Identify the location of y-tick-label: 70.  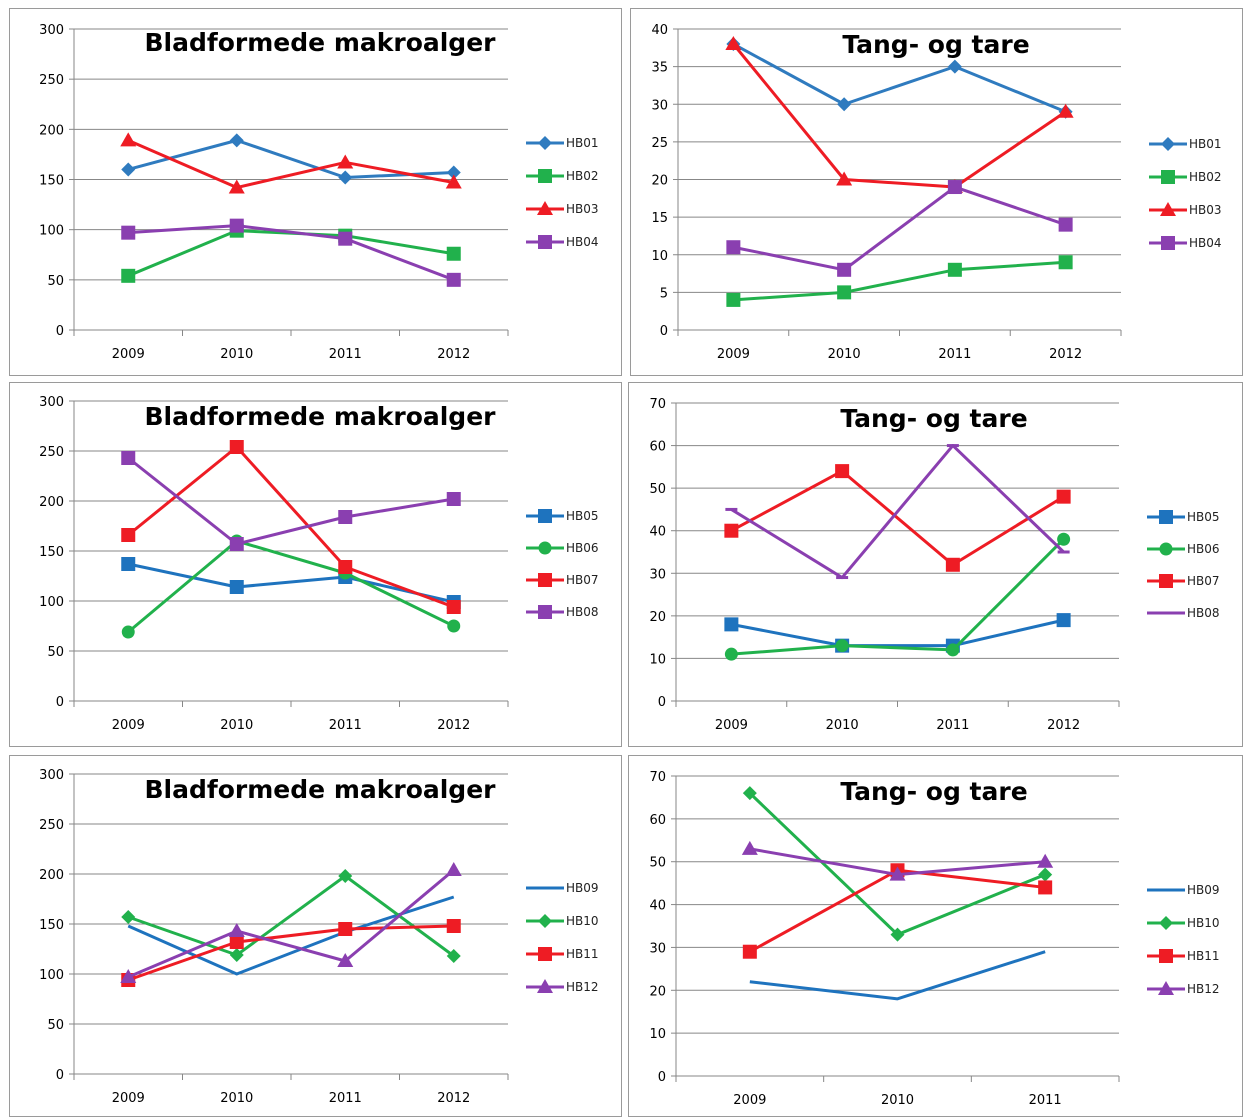
(657, 404).